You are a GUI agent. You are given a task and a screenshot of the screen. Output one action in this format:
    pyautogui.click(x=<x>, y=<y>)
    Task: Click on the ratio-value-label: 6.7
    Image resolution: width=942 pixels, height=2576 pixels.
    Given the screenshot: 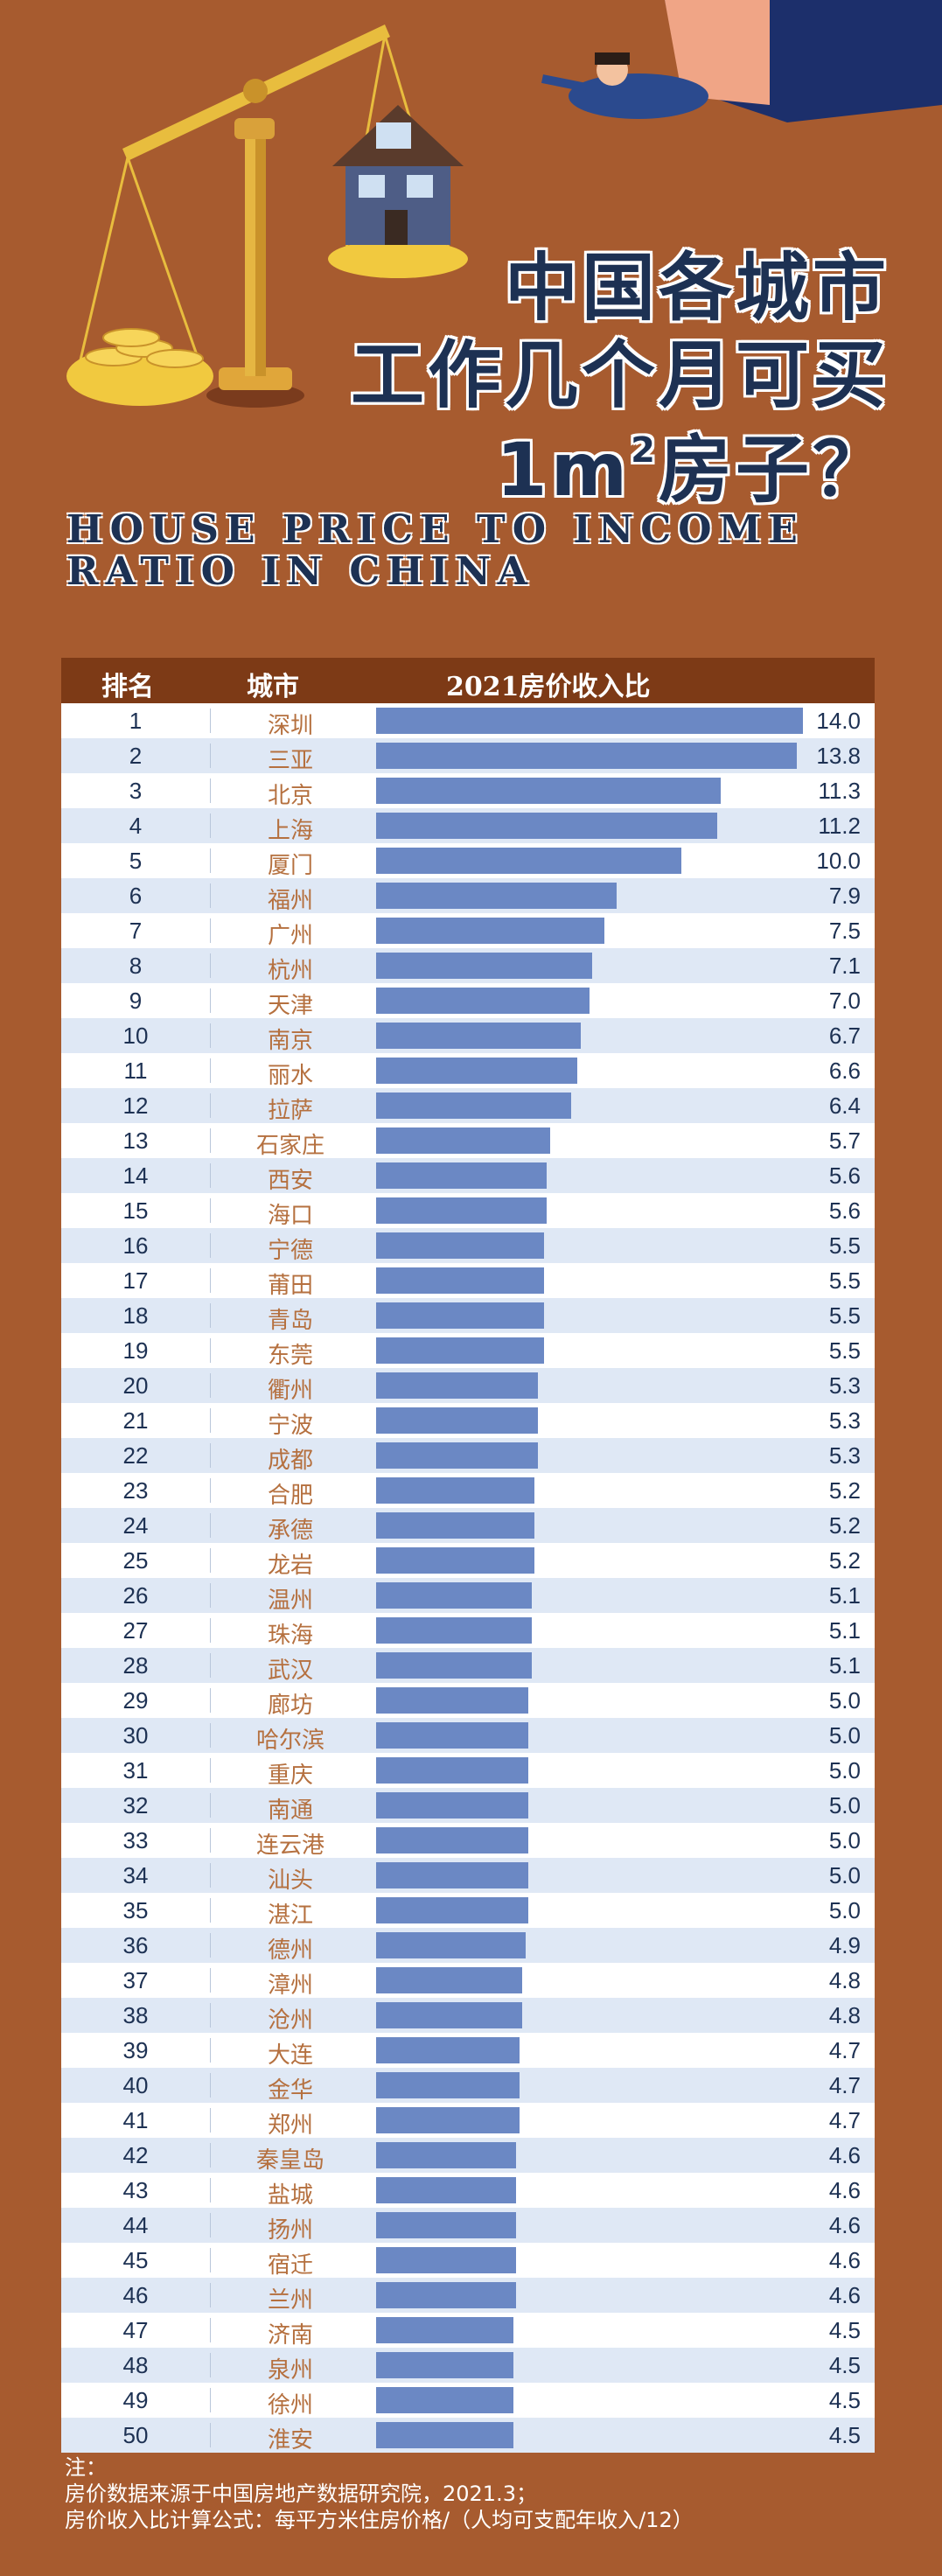 What is the action you would take?
    pyautogui.click(x=844, y=1036)
    